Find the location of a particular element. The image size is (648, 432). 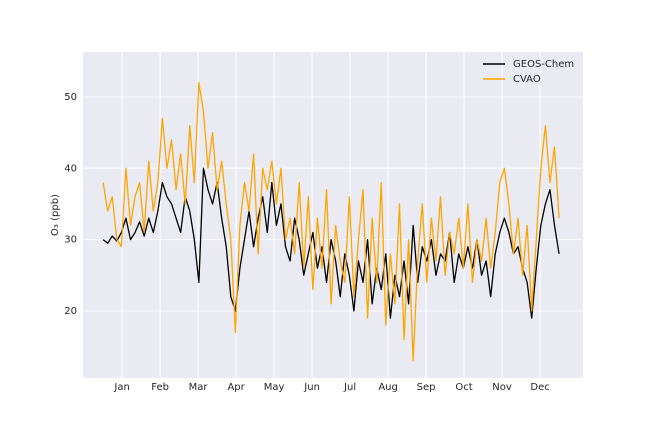

legend-label: CVAO is located at coordinates (527, 79).